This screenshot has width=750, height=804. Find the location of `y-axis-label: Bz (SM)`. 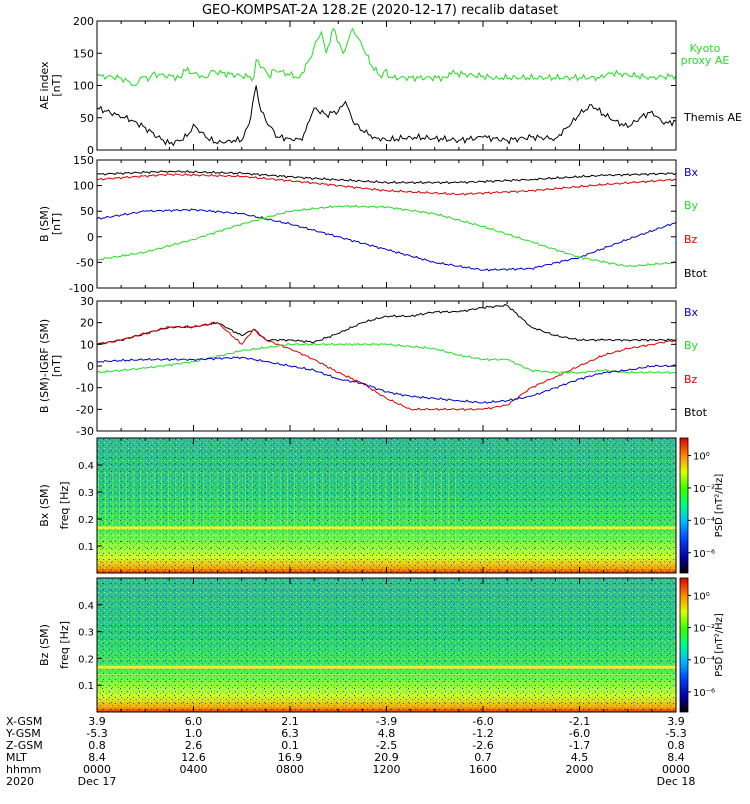

y-axis-label: Bz (SM) is located at coordinates (44, 645).